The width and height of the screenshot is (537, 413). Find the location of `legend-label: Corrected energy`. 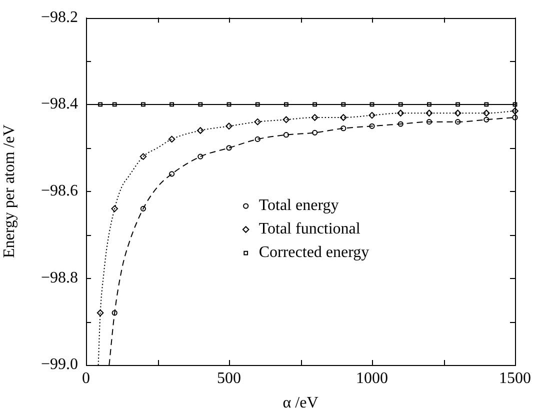

legend-label: Corrected energy is located at coordinates (314, 253).